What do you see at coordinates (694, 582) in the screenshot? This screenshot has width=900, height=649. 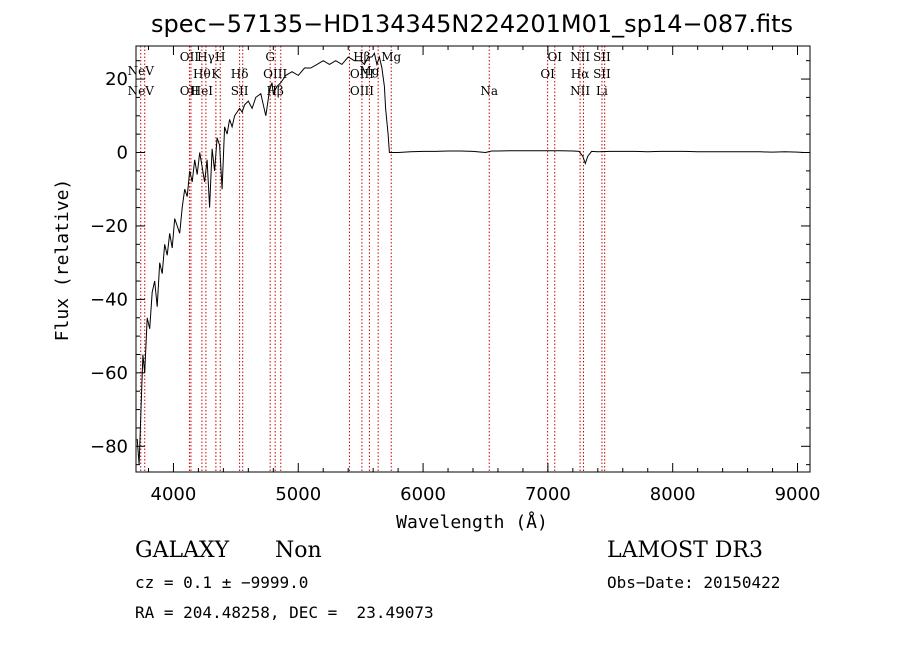 I see `obs-date-text: Obs−Date: 20150422` at bounding box center [694, 582].